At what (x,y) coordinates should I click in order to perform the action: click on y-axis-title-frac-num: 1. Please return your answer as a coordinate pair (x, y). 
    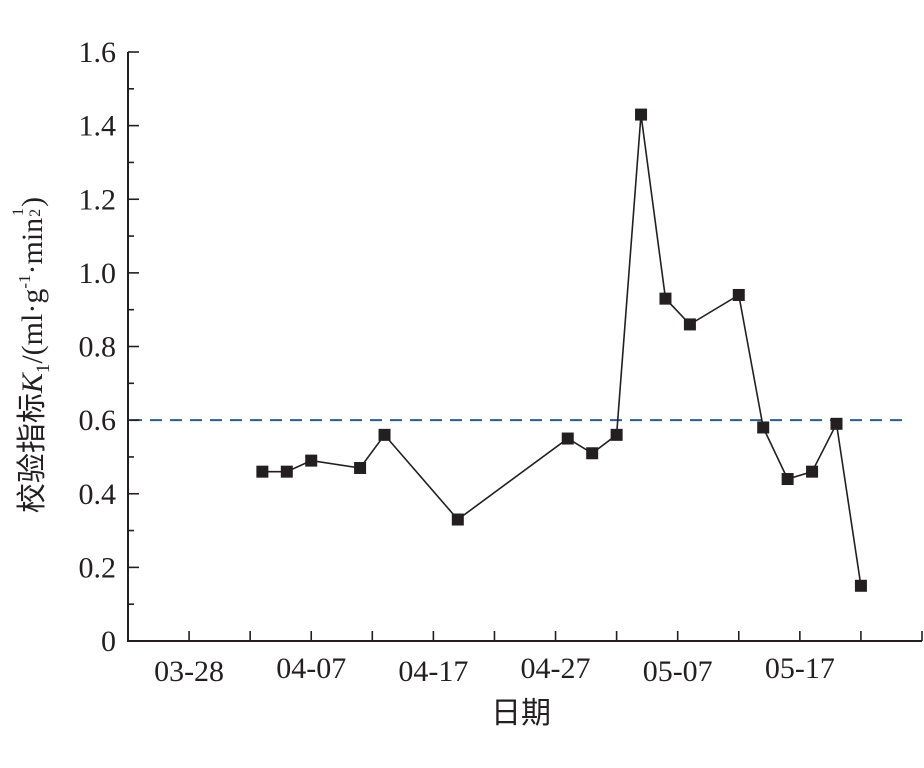
    Looking at the image, I should click on (18, 212).